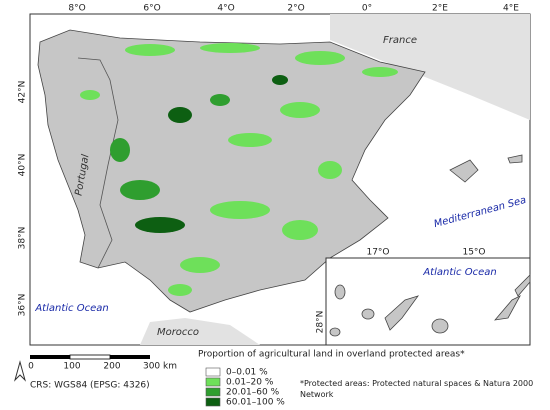  What do you see at coordinates (23, 92) in the screenshot?
I see `latitude-label: 42°N` at bounding box center [23, 92].